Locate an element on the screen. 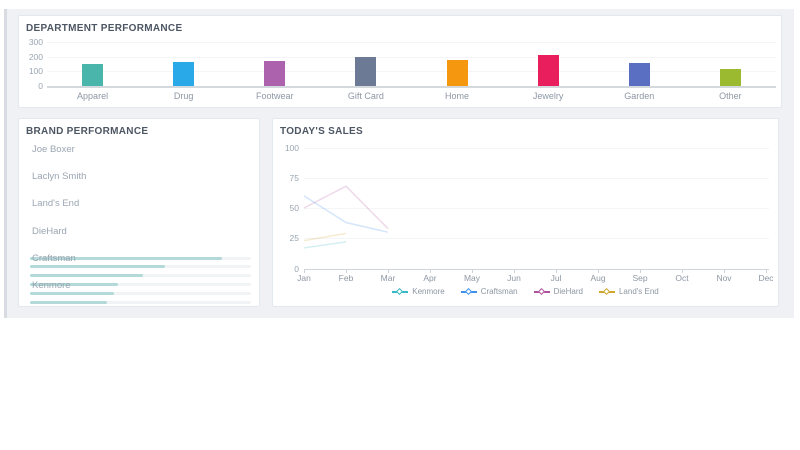  y-tick-label: 75 is located at coordinates (294, 177).